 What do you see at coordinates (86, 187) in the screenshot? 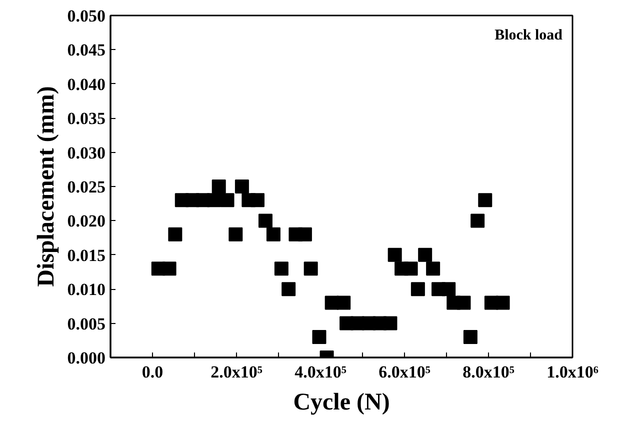
I see `y-tick-label: 0.025` at bounding box center [86, 187].